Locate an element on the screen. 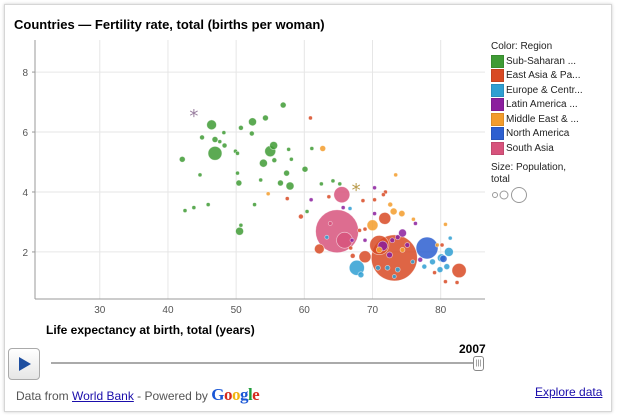  time-slider-track is located at coordinates (264, 363).